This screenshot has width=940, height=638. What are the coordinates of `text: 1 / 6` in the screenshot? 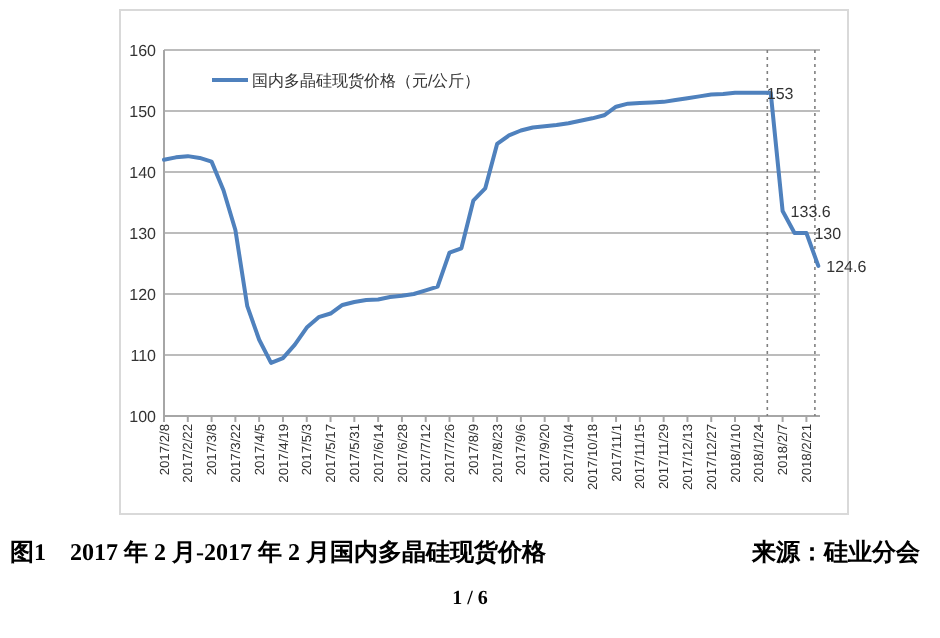 It's located at (470, 599).